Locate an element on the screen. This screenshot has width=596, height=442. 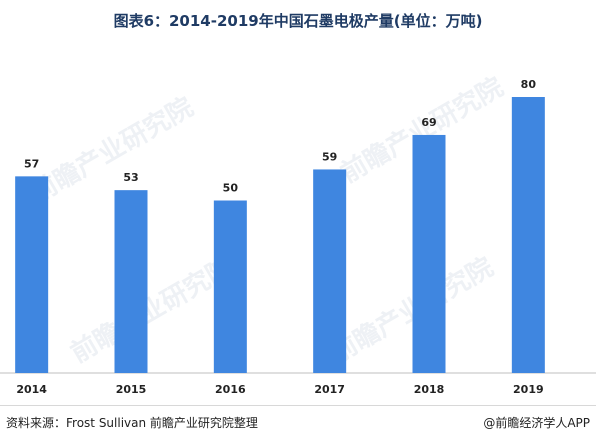
data-label-2015: 53 is located at coordinates (130, 177).